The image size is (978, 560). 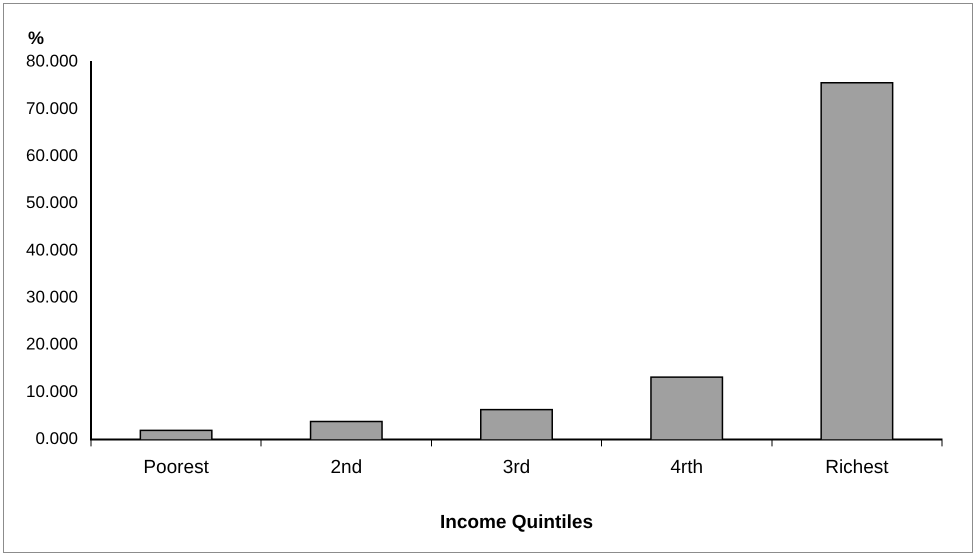 What do you see at coordinates (52, 108) in the screenshot?
I see `y-tick-label: 70.000` at bounding box center [52, 108].